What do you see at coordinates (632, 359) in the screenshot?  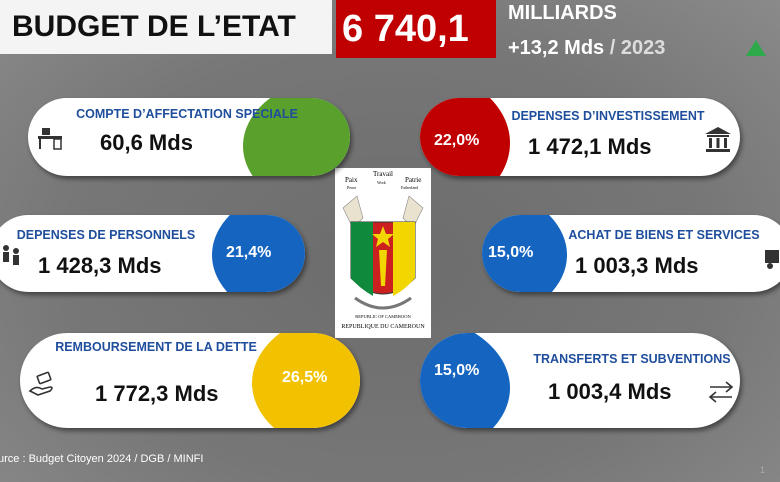 I see `card-title: TRANSFERTS ET SUBVENTIONS` at bounding box center [632, 359].